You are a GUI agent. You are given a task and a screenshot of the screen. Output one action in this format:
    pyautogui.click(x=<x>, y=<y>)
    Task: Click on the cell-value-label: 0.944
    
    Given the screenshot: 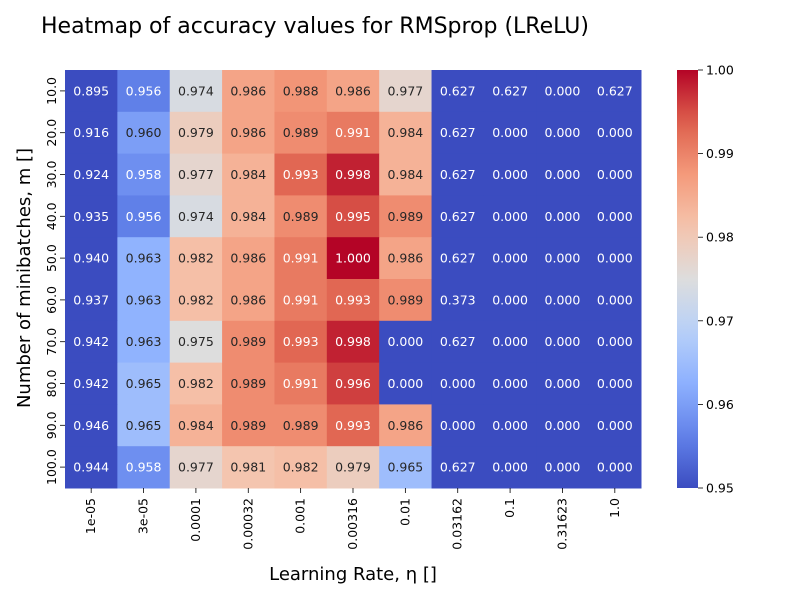 What is the action you would take?
    pyautogui.click(x=91, y=467)
    